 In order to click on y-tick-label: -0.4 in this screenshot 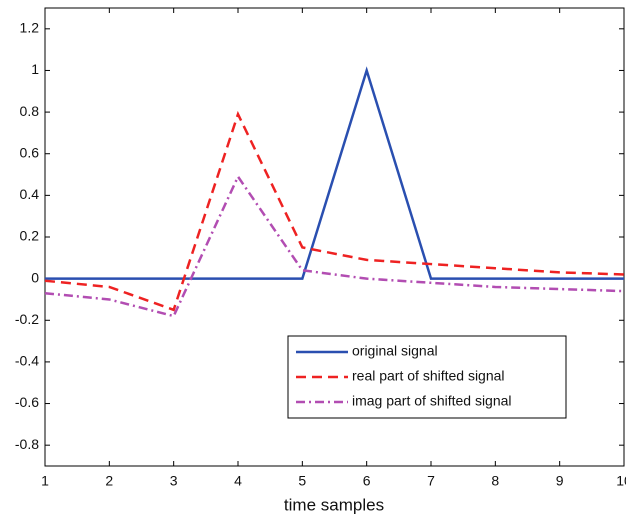, I will do `click(27, 361)`.